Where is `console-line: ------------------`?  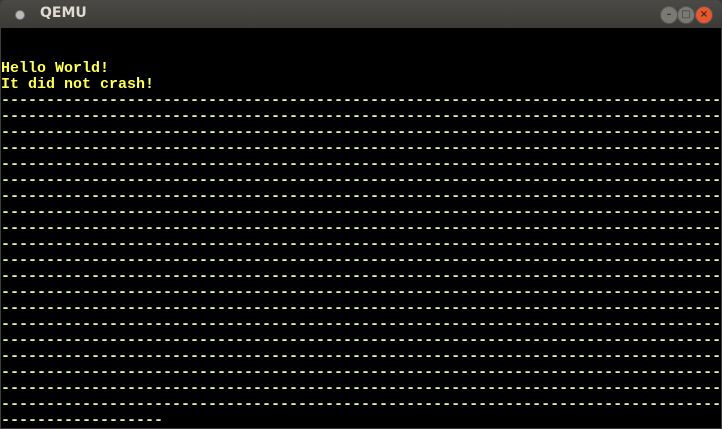
console-line: ------------------ is located at coordinates (82, 420).